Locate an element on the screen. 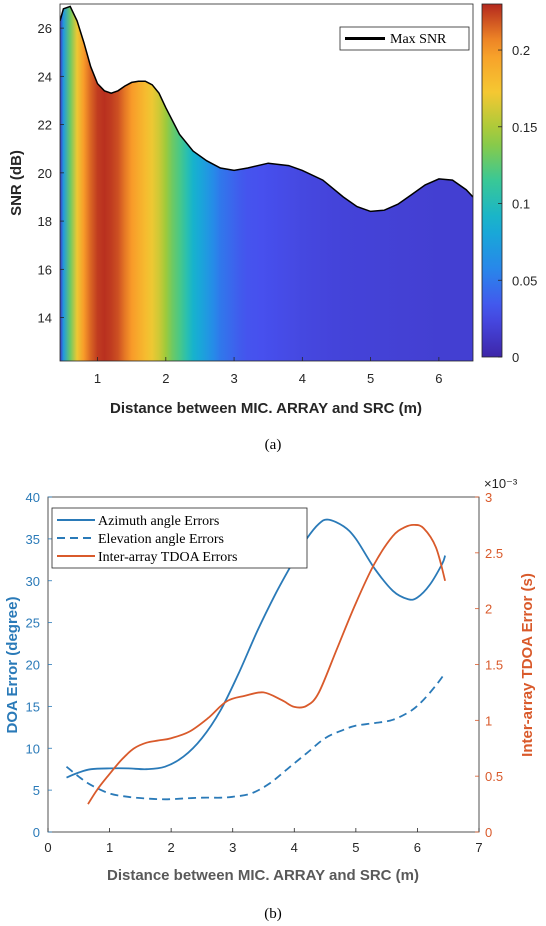 This screenshot has width=546, height=926. y-tick-label-a: 14 is located at coordinates (45, 318).